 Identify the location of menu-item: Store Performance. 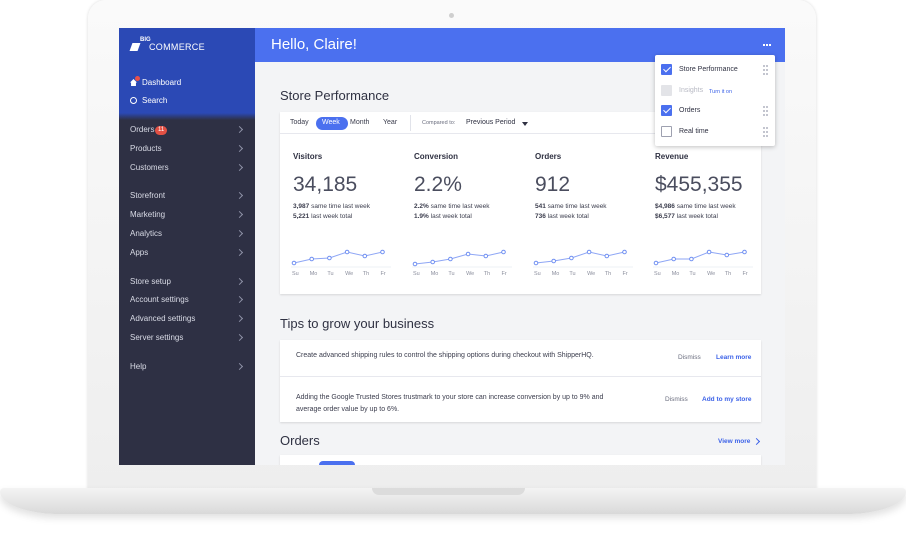
(708, 69).